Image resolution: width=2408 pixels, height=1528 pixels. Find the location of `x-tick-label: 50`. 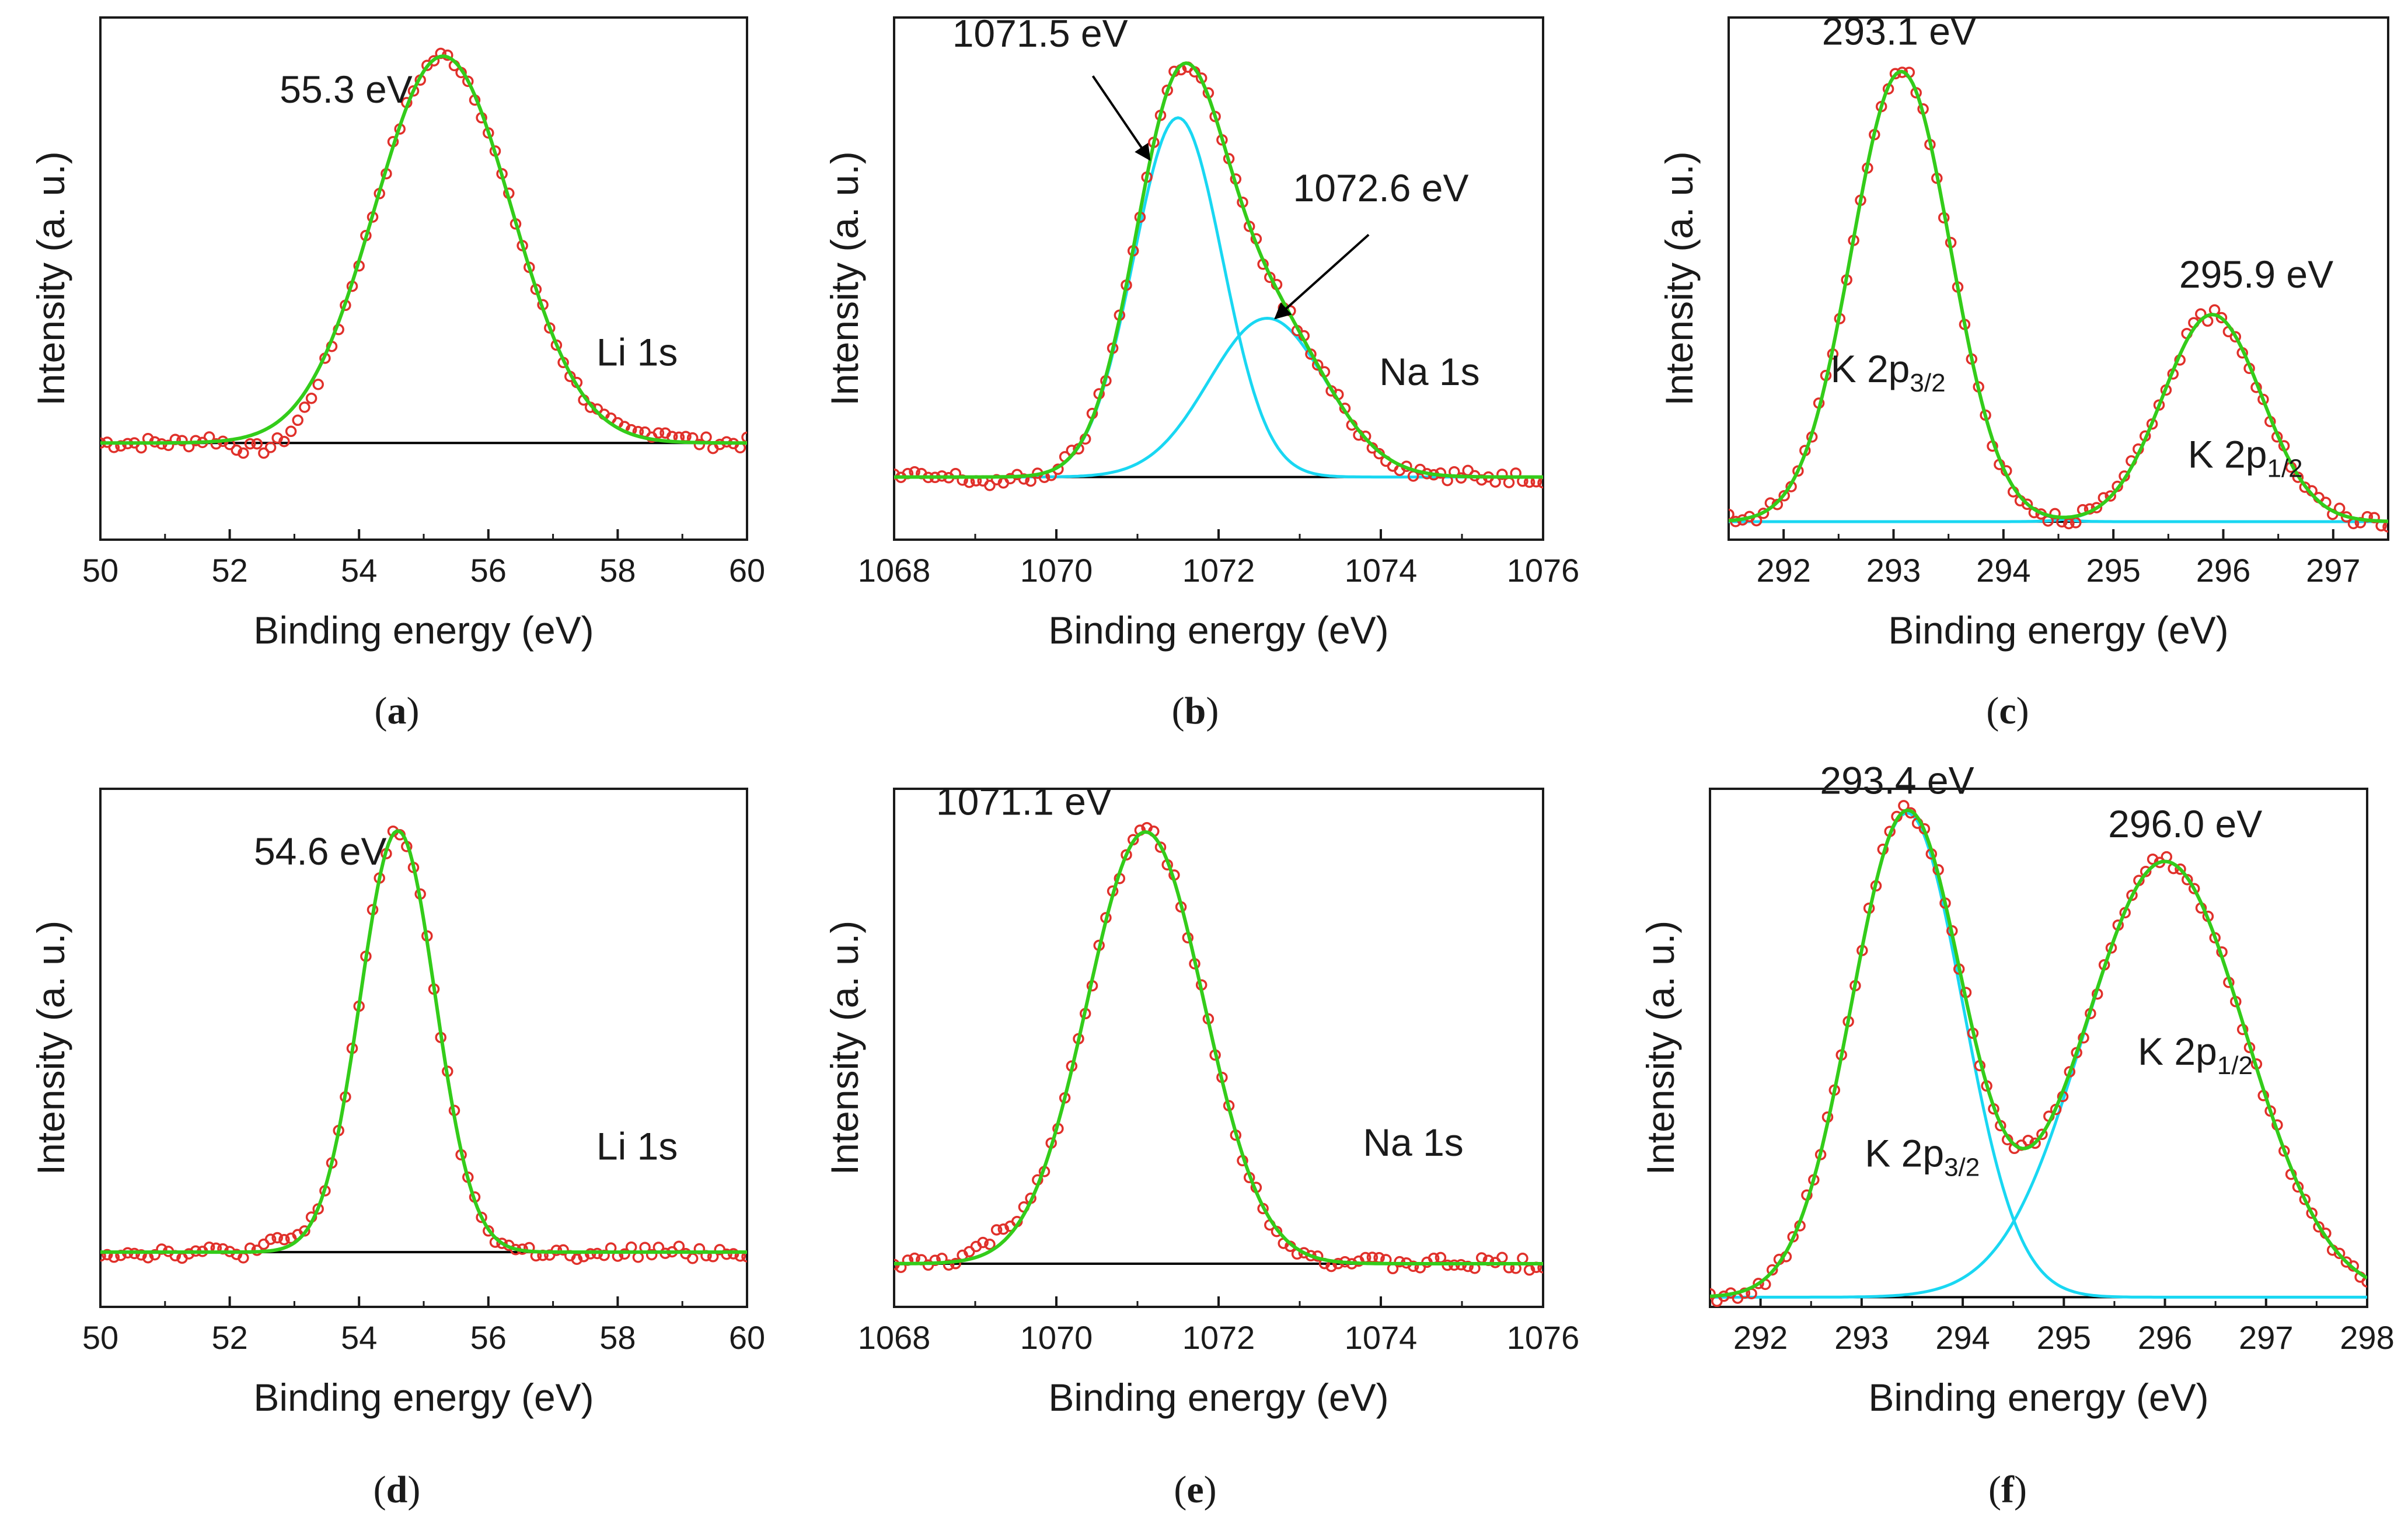

x-tick-label: 50 is located at coordinates (100, 570).